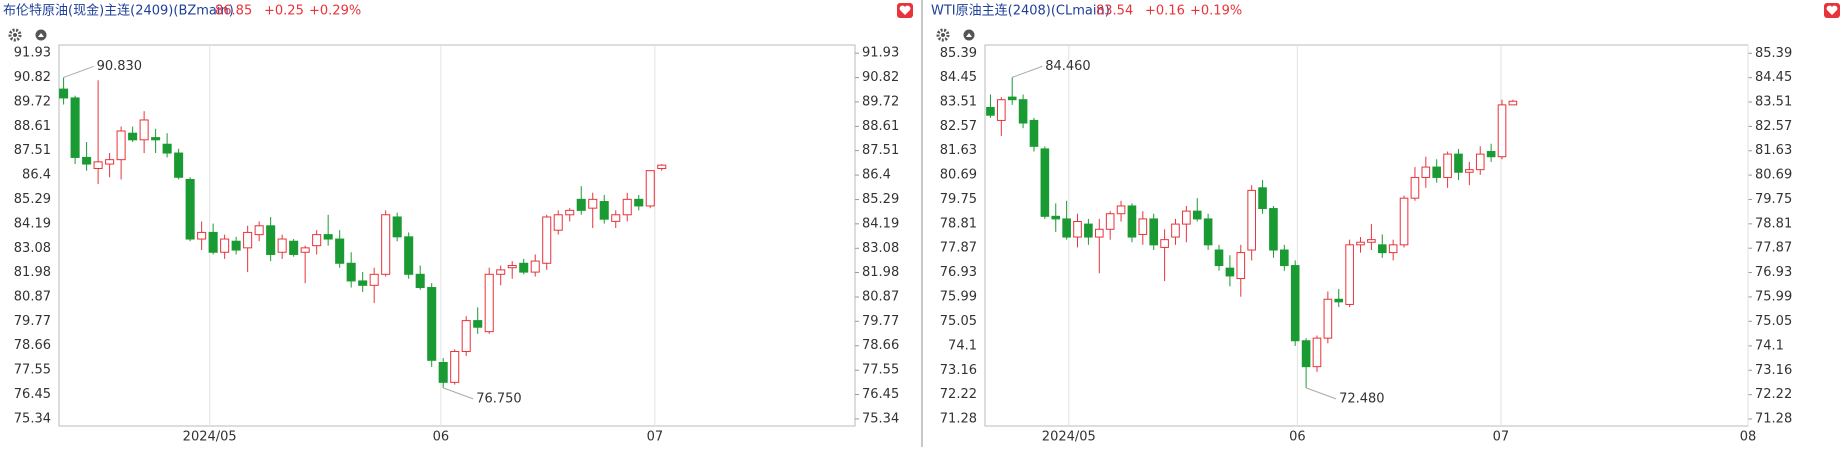 The height and width of the screenshot is (451, 1842). I want to click on quote-title: WTI原油主连(2408)(CLmain), so click(1020, 11).